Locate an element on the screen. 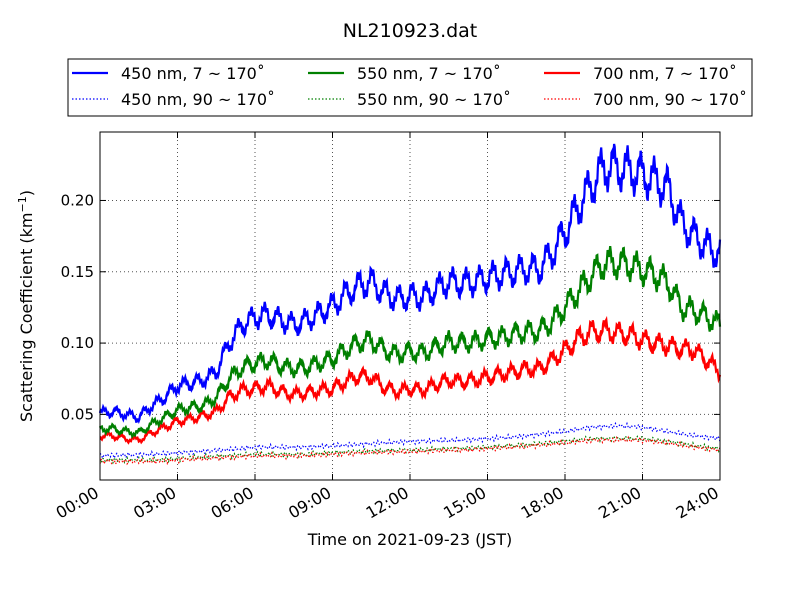 The height and width of the screenshot is (600, 800). y-axis-label: Scattering Coefficient (km−1) is located at coordinates (26, 306).